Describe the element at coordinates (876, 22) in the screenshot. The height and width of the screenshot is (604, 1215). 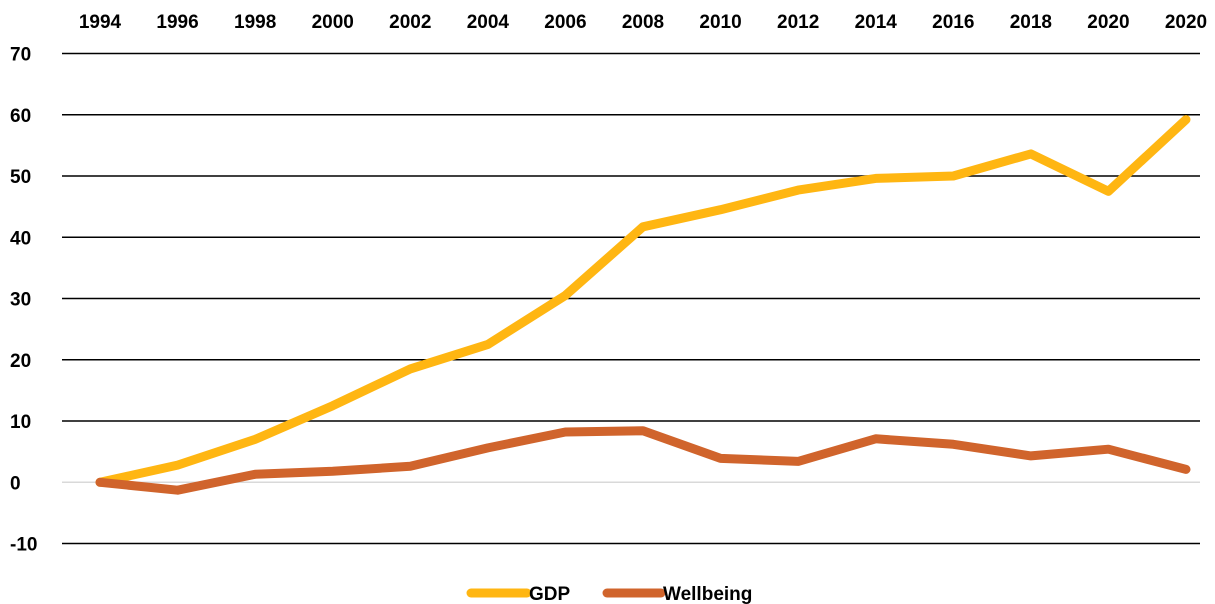
I see `x-tick-label: 2014` at that location.